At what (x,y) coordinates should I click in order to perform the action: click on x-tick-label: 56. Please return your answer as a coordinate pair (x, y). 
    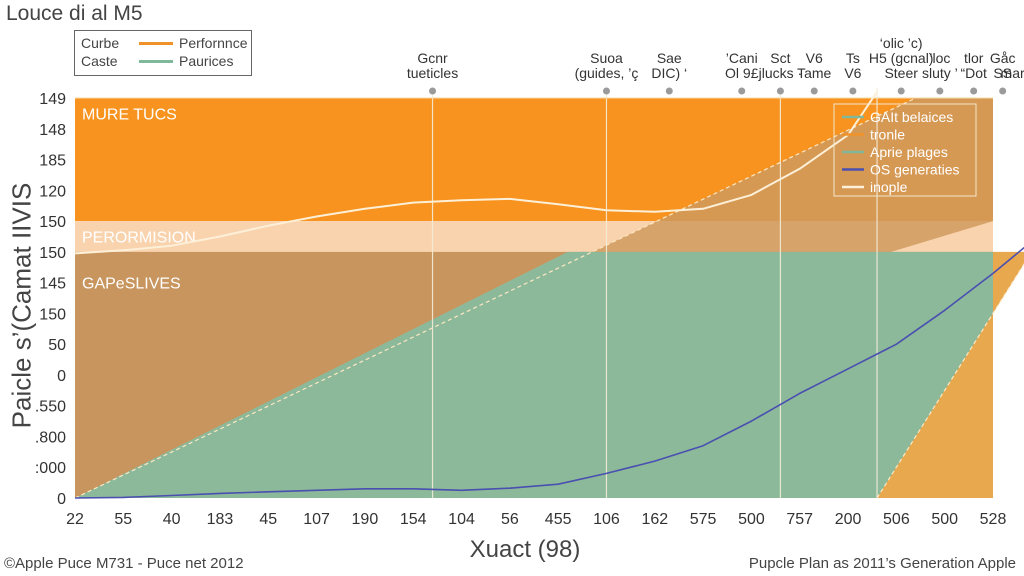
    Looking at the image, I should click on (510, 519).